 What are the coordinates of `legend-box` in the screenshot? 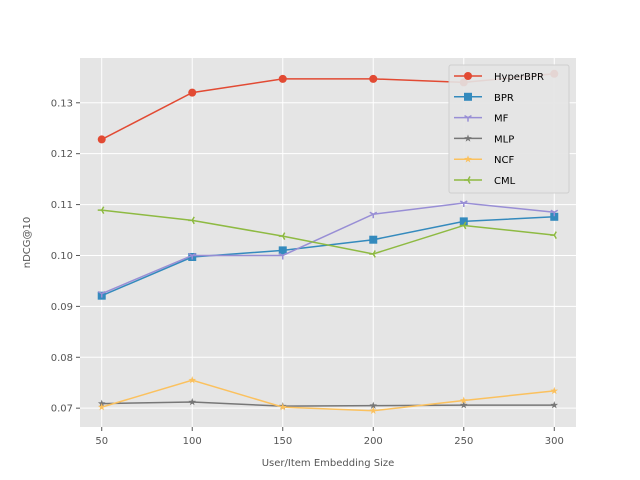 It's located at (509, 129).